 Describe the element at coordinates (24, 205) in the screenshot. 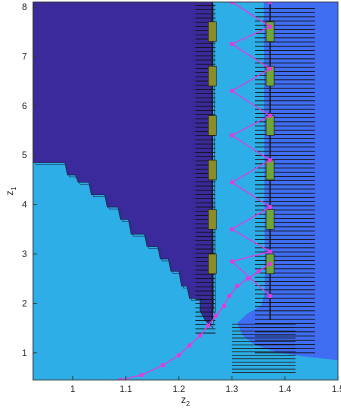

I see `y-tick-label: 4` at that location.